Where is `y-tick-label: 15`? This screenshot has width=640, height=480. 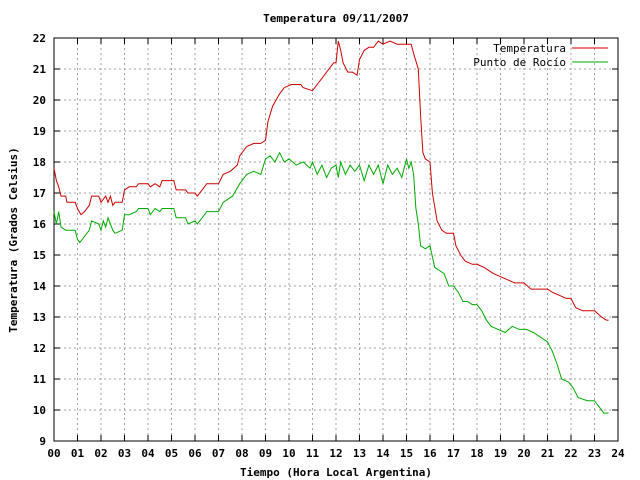 y-tick-label: 15 is located at coordinates (39, 255).